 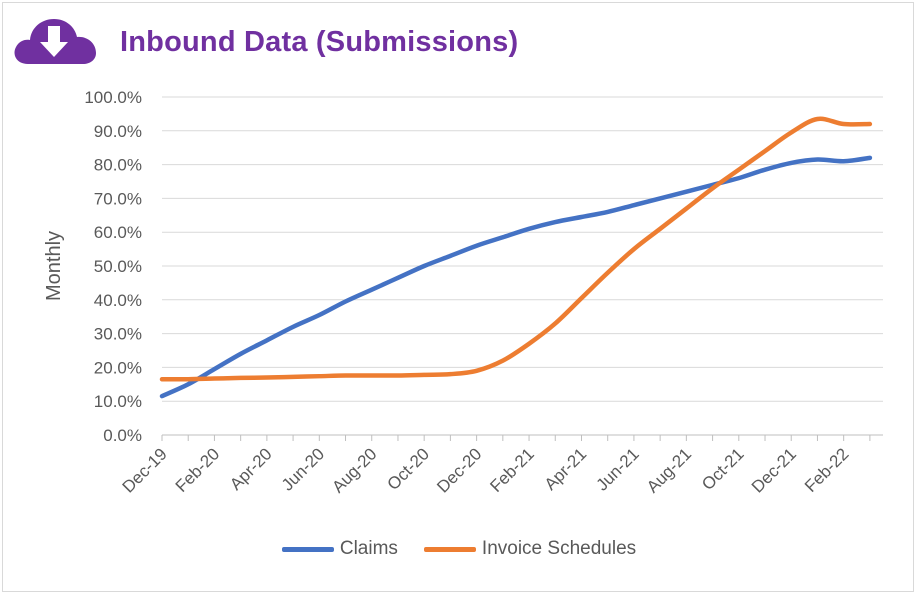 I want to click on x-tick-label: Oct-21, so click(x=723, y=469).